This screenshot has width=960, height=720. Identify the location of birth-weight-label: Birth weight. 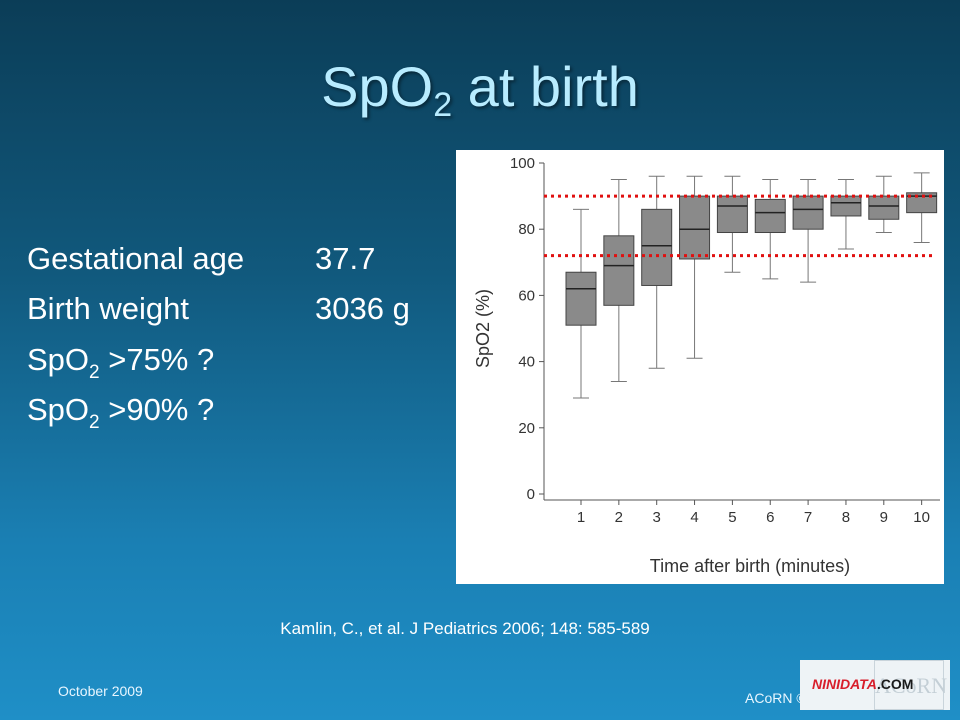
(108, 308).